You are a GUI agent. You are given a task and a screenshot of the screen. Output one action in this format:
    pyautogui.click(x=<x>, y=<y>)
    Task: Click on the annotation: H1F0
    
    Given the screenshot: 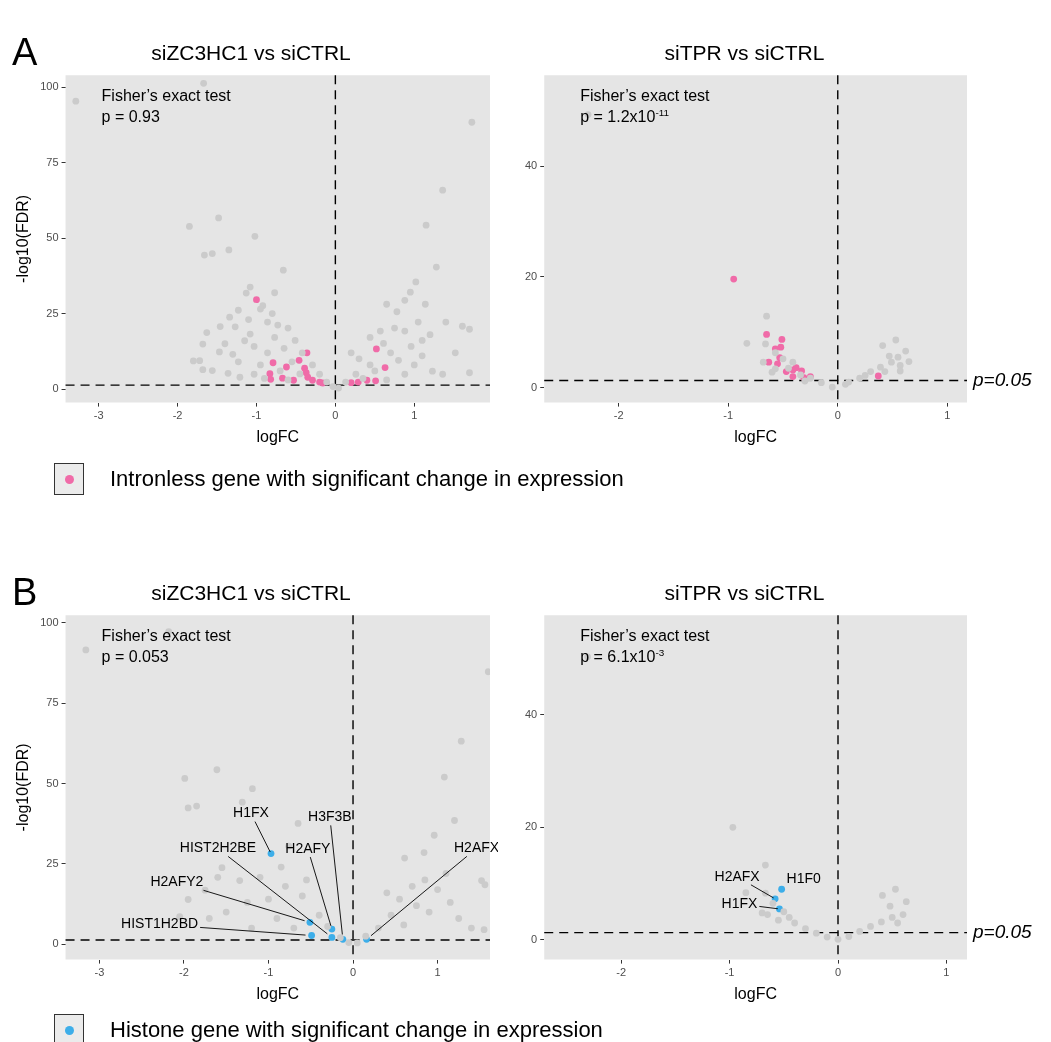 What is the action you would take?
    pyautogui.click(x=803, y=878)
    